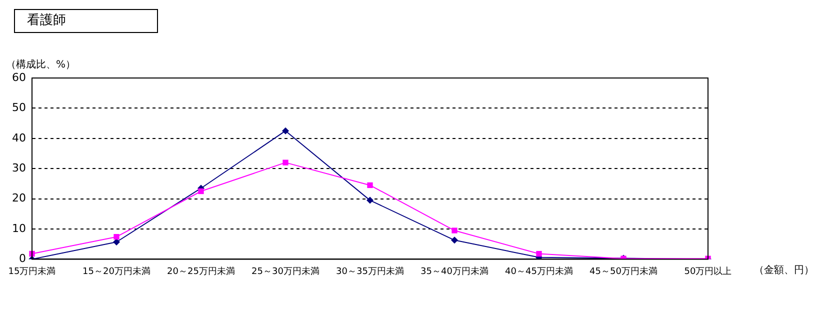  Describe the element at coordinates (454, 271) in the screenshot. I see `x-tick-label: 35～40万円未満` at that location.